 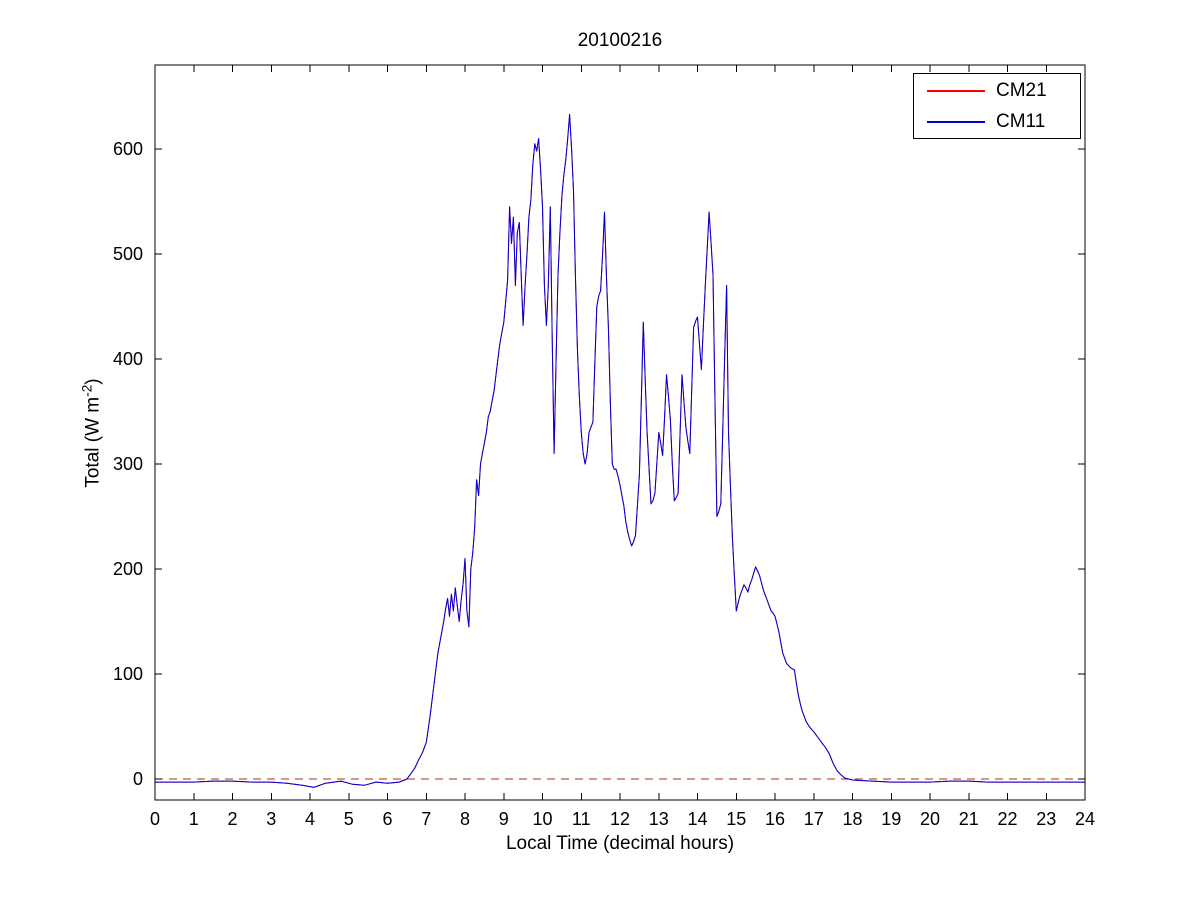 What do you see at coordinates (736, 819) in the screenshot?
I see `x-tick-label: 15` at bounding box center [736, 819].